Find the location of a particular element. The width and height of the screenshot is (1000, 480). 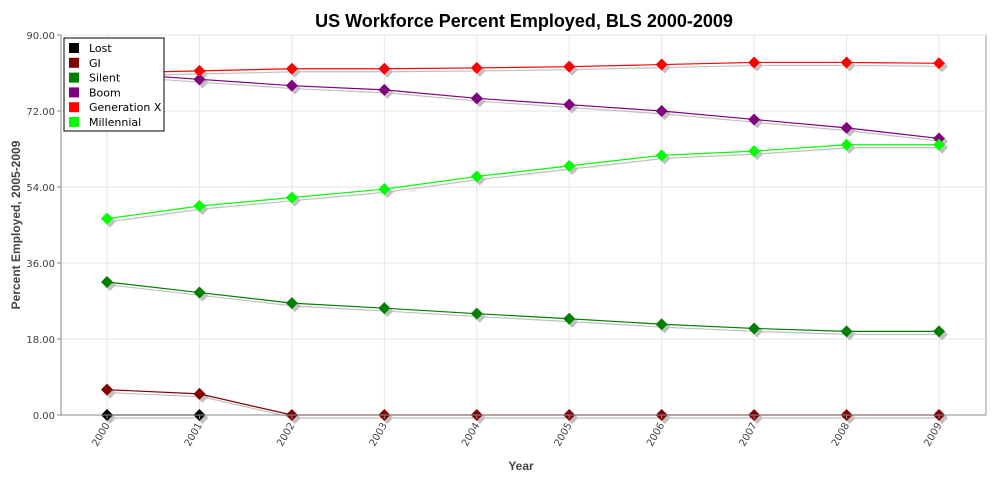

series-line-silent is located at coordinates (522, 306).